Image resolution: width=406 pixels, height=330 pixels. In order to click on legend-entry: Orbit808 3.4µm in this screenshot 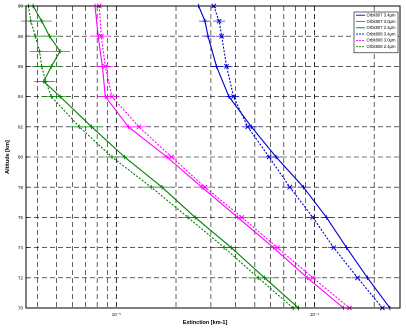, I will do `click(376, 33)`.